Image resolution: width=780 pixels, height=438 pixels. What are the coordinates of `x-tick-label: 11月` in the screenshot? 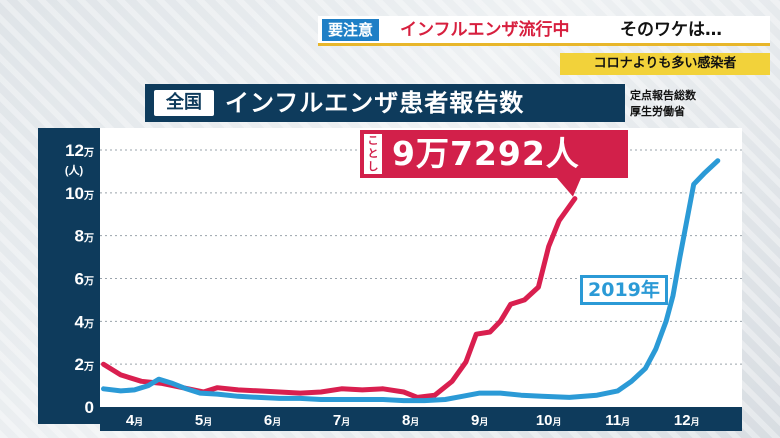 It's located at (617, 420).